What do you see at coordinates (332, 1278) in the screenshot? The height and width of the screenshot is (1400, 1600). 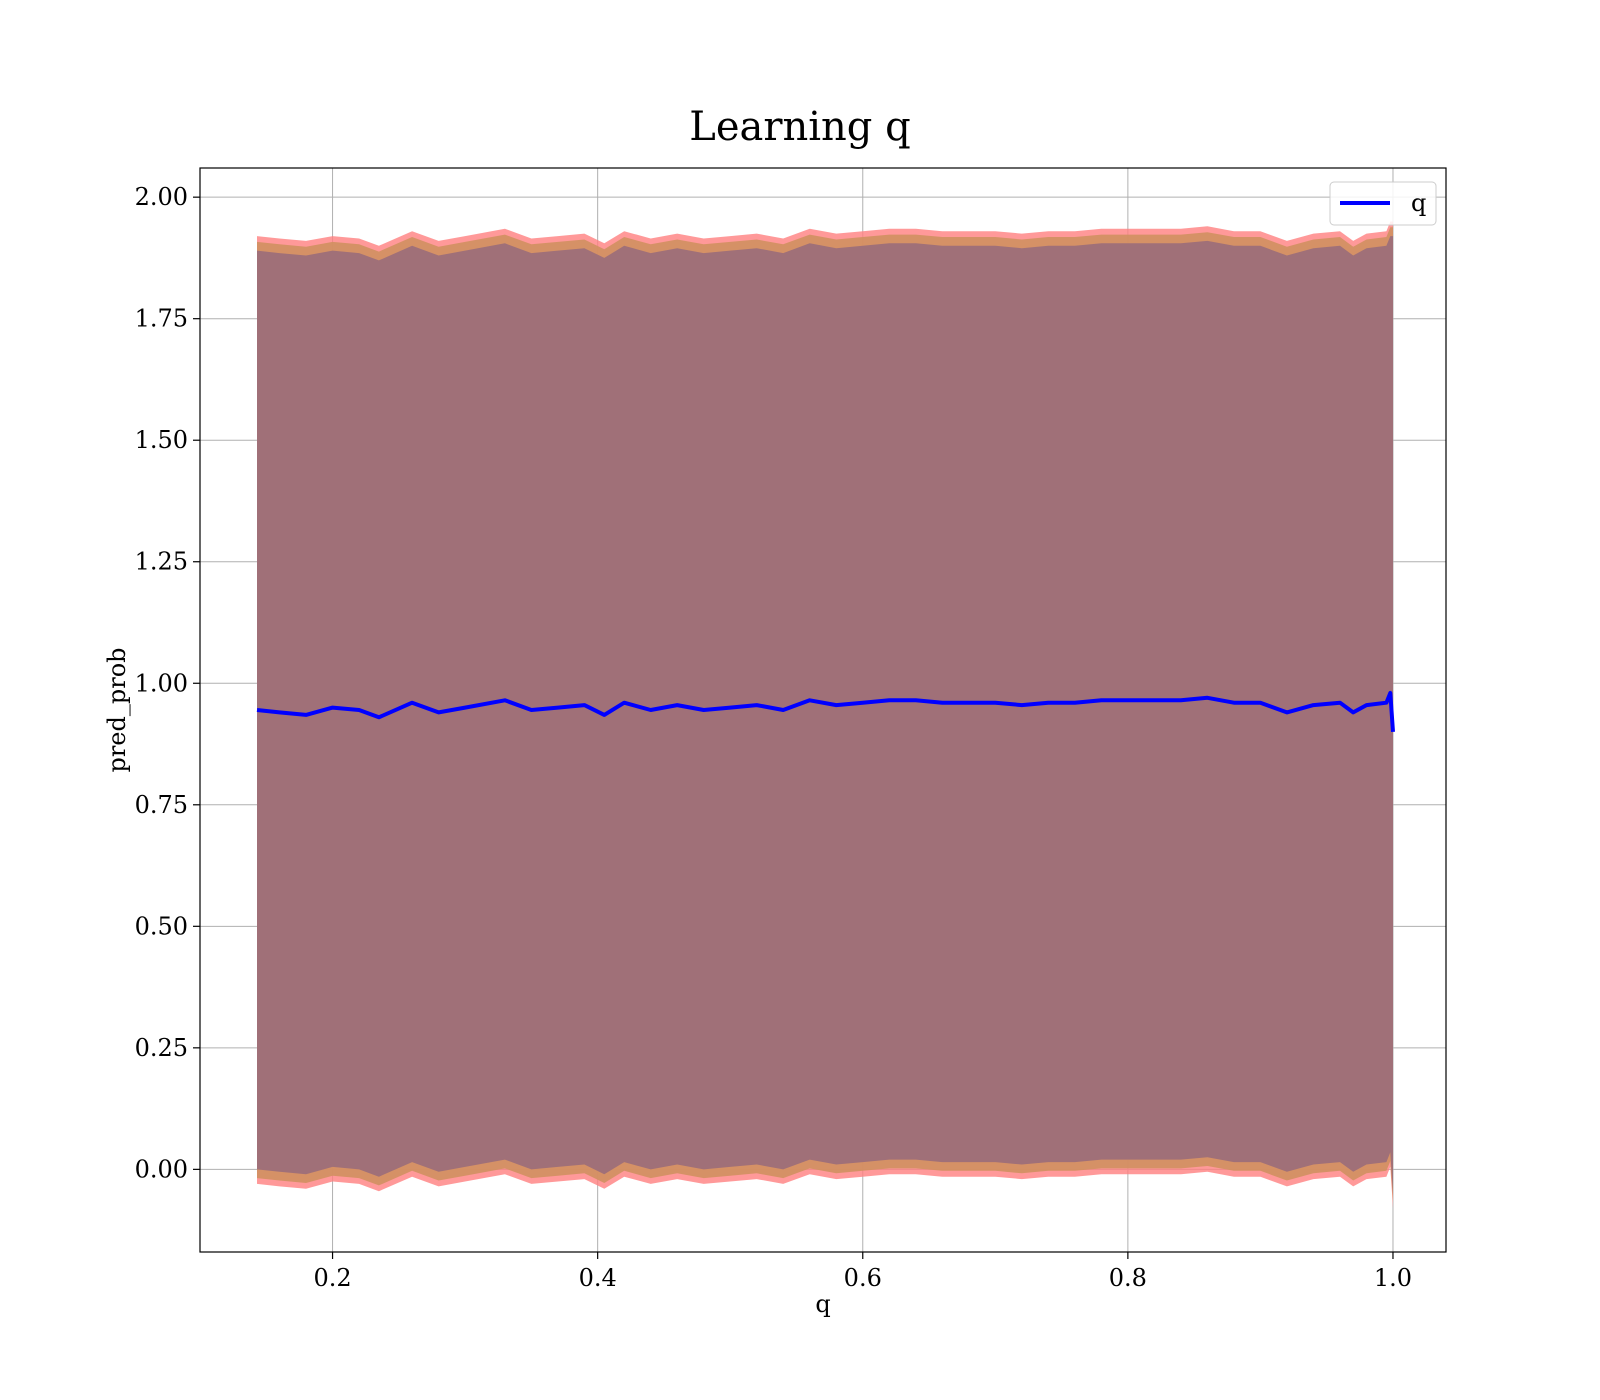 I see `x-tick-label-0: 0.2` at bounding box center [332, 1278].